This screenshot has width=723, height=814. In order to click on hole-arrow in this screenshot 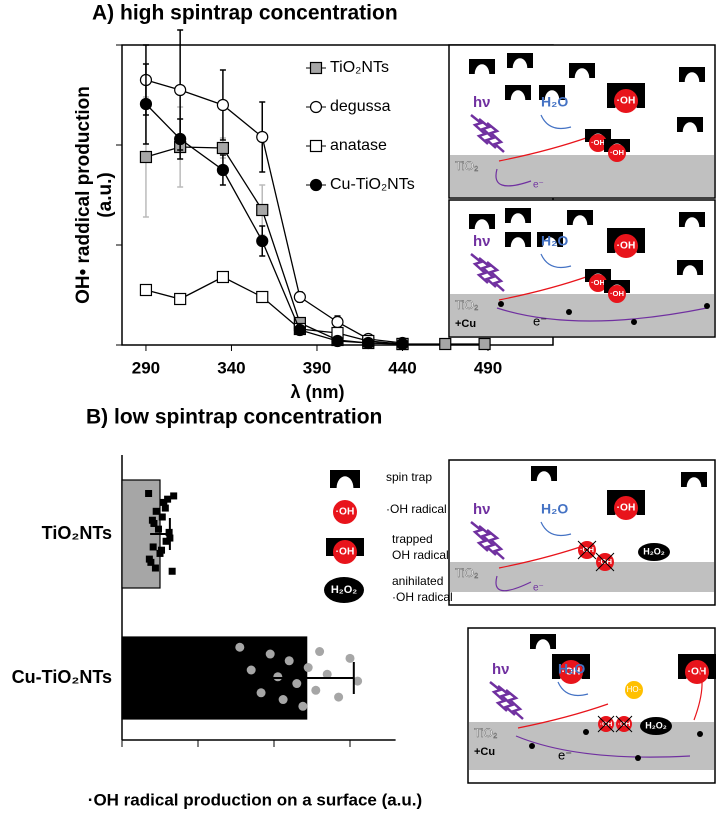, I will do `click(544, 149)`.